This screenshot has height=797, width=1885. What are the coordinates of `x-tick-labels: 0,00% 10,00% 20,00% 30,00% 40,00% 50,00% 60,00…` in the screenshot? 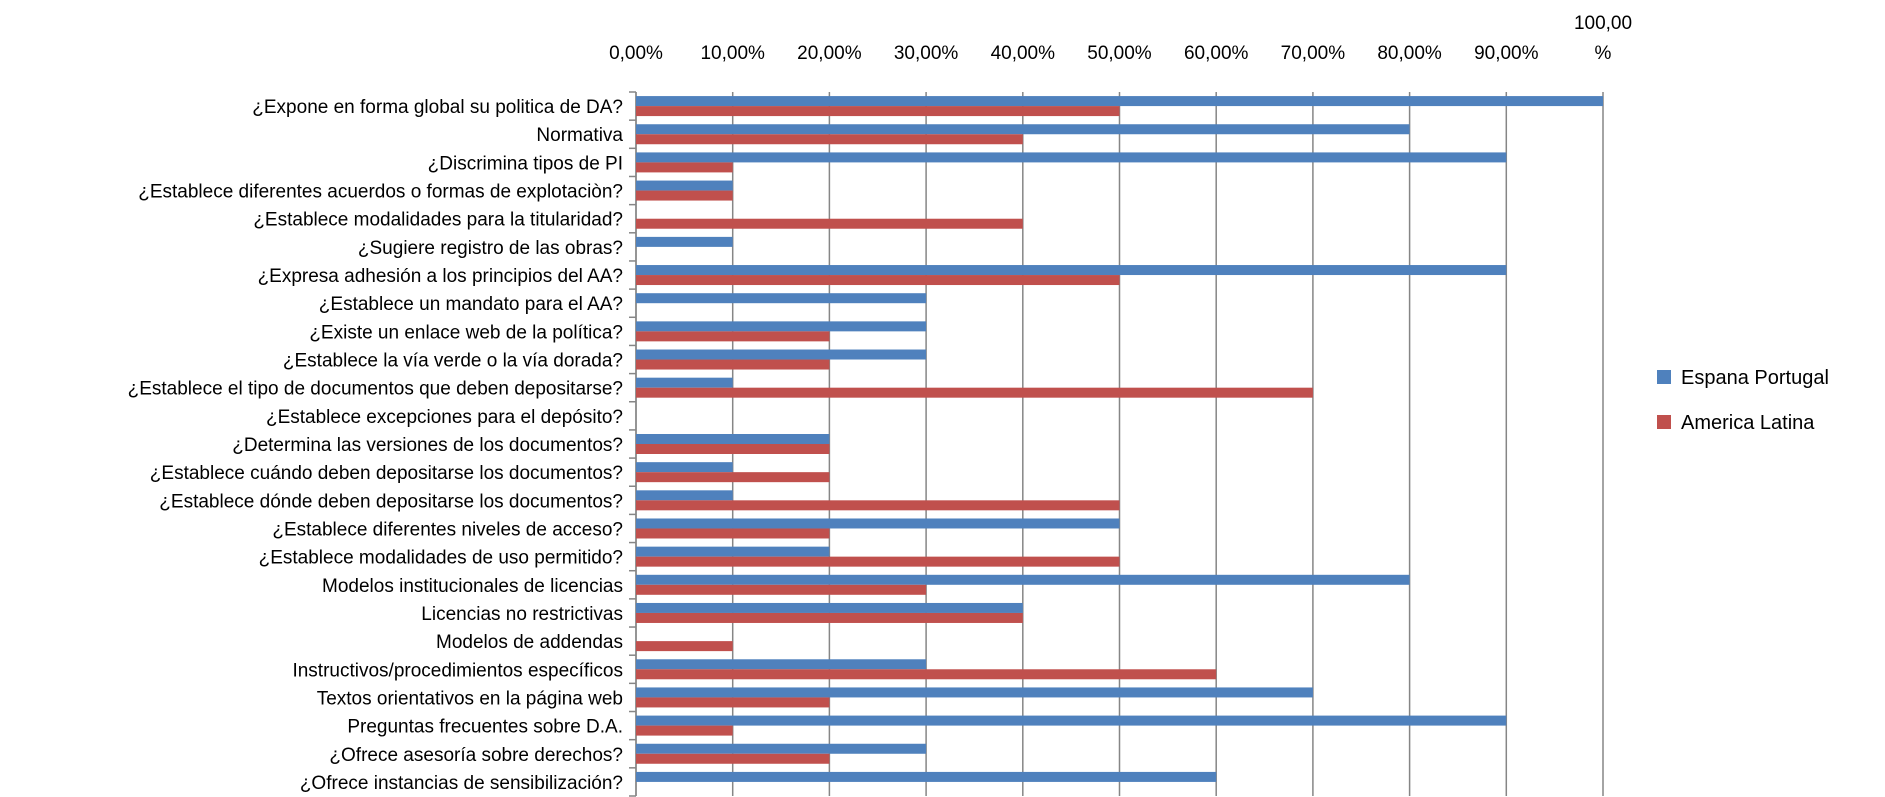 It's located at (1120, 38).